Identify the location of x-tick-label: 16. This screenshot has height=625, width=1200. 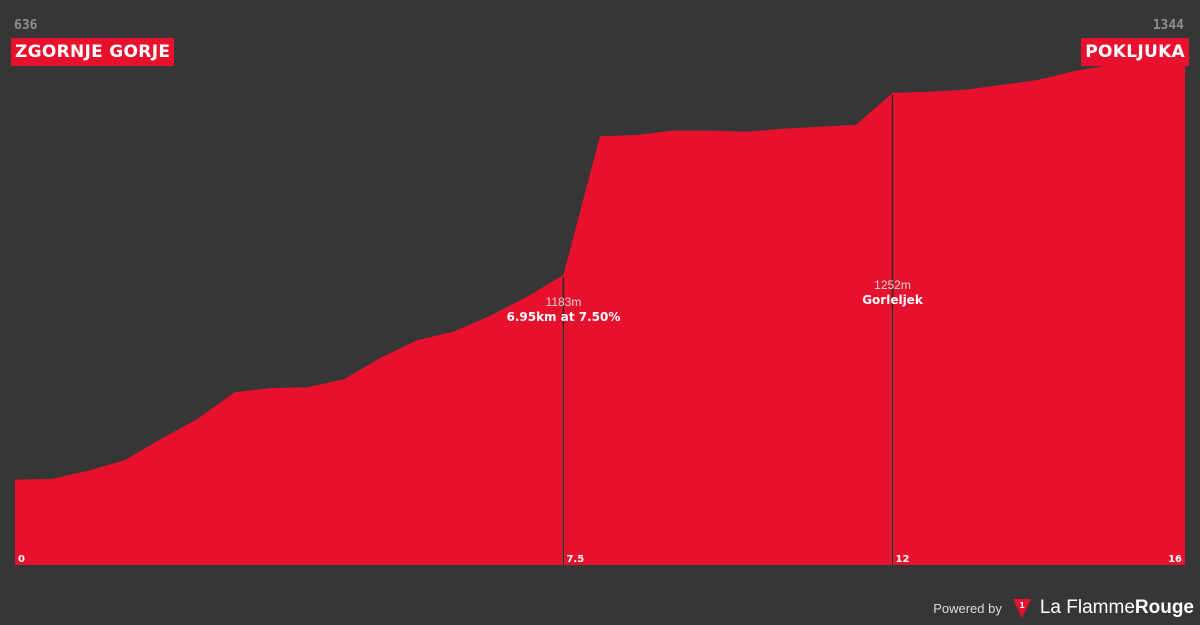
(1175, 559).